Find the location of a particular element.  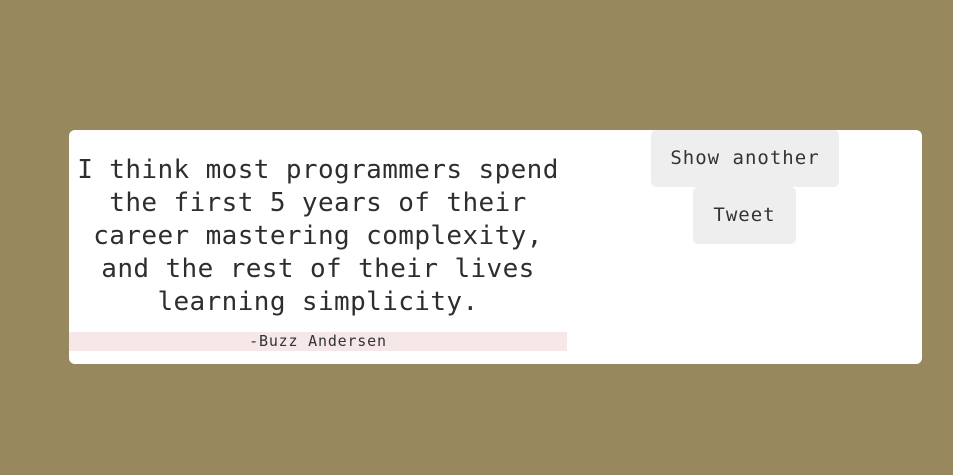

quote-author: -Buzz Andersen is located at coordinates (318, 341).